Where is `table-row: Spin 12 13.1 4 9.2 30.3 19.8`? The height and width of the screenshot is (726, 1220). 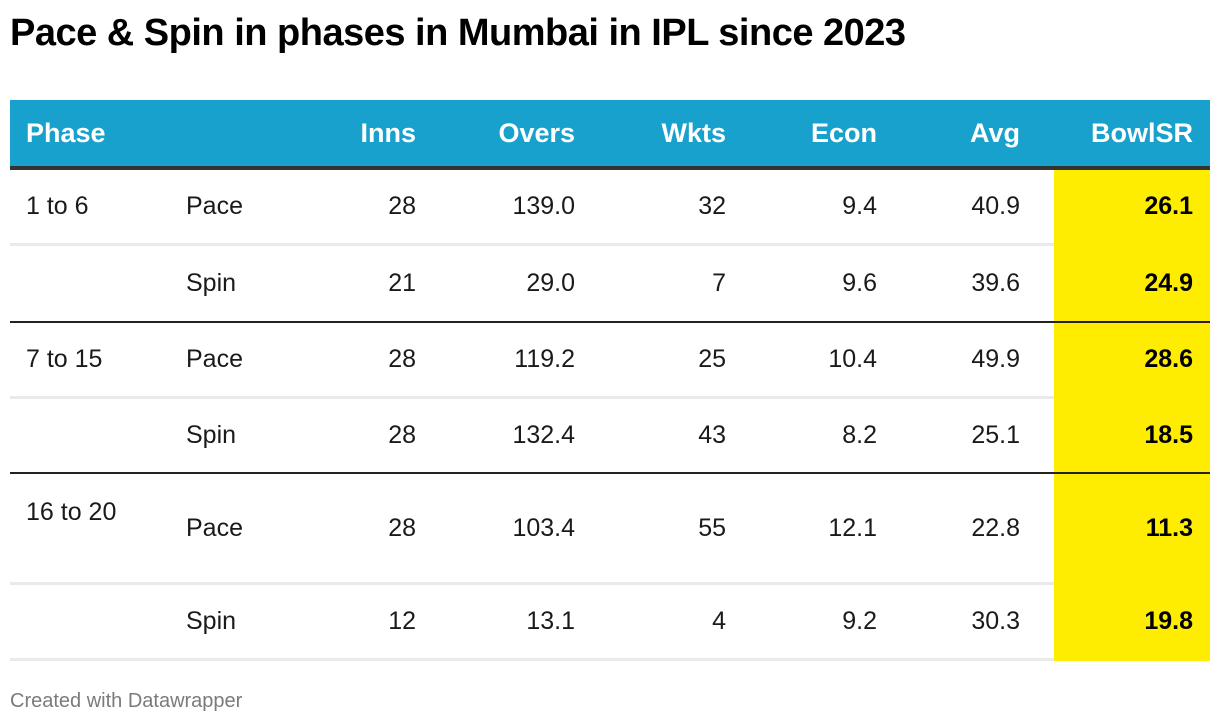 table-row: Spin 12 13.1 4 9.2 30.3 19.8 is located at coordinates (610, 623).